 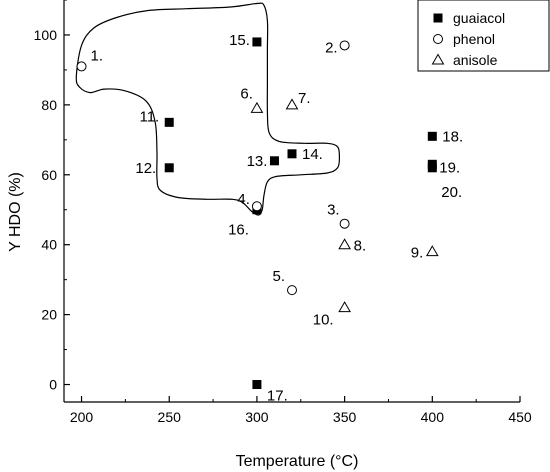 What do you see at coordinates (53, 385) in the screenshot?
I see `y-tick-label: 0` at bounding box center [53, 385].